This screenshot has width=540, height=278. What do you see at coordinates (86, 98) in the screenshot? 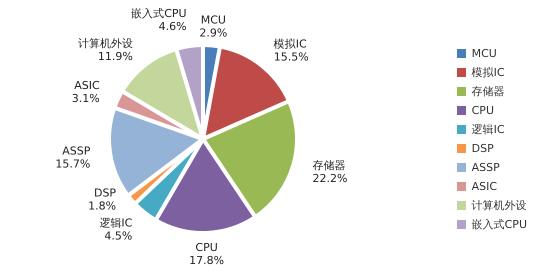
I see `data-label: 3.1%` at bounding box center [86, 98].